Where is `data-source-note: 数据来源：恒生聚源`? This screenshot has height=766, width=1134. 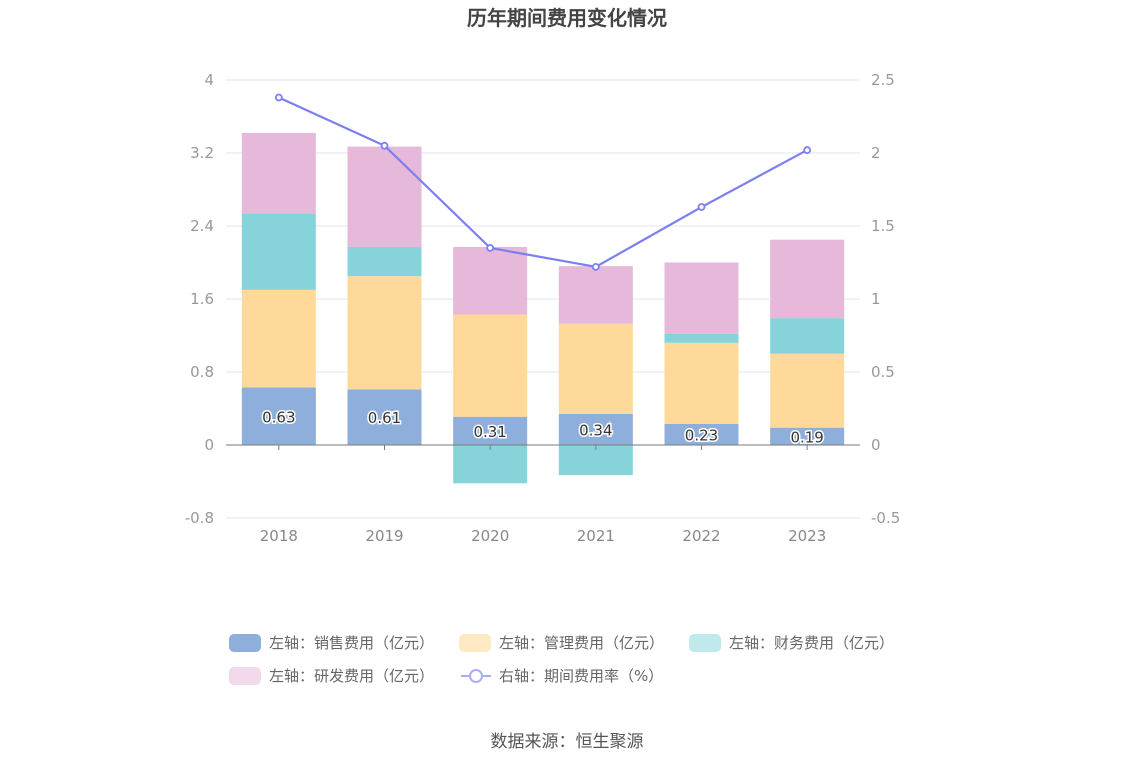
data-source-note: 数据来源：恒生聚源 is located at coordinates (567, 742).